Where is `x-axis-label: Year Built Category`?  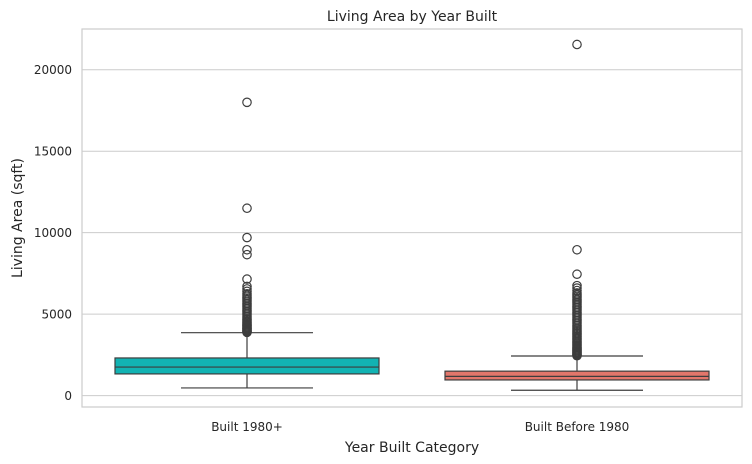 x-axis-label: Year Built Category is located at coordinates (411, 448).